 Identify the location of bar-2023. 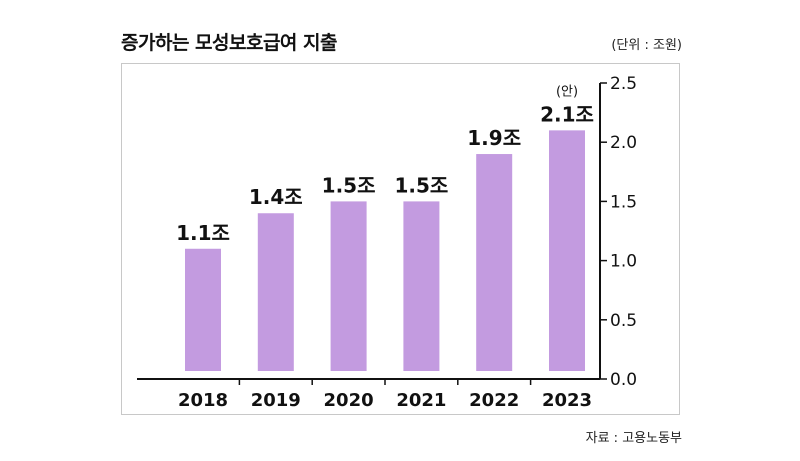
(567, 250).